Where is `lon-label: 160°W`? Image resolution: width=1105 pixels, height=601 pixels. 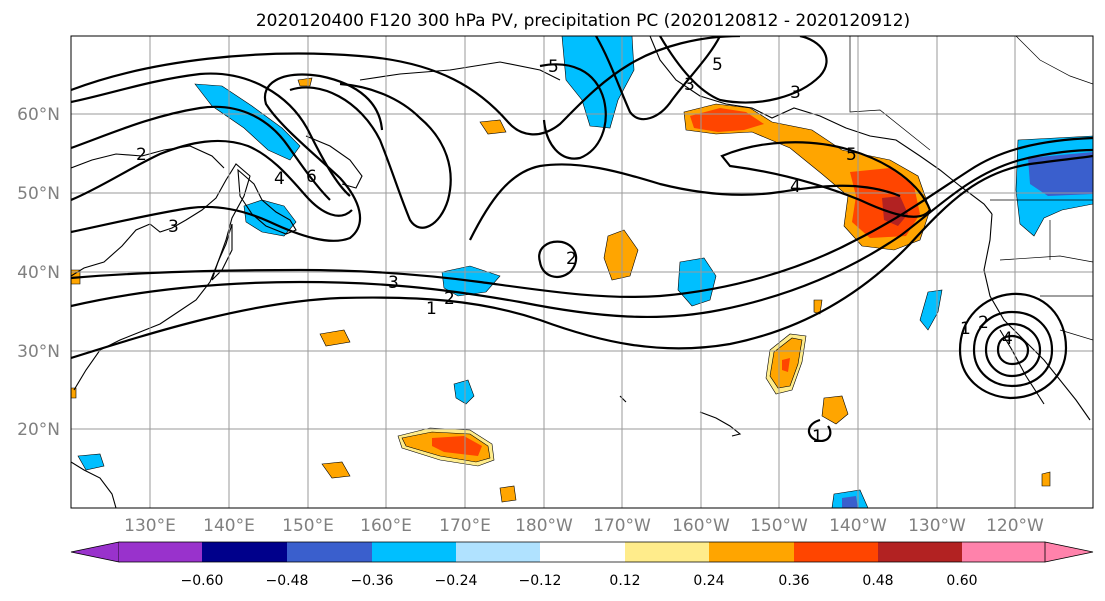
lon-label: 160°W is located at coordinates (701, 526).